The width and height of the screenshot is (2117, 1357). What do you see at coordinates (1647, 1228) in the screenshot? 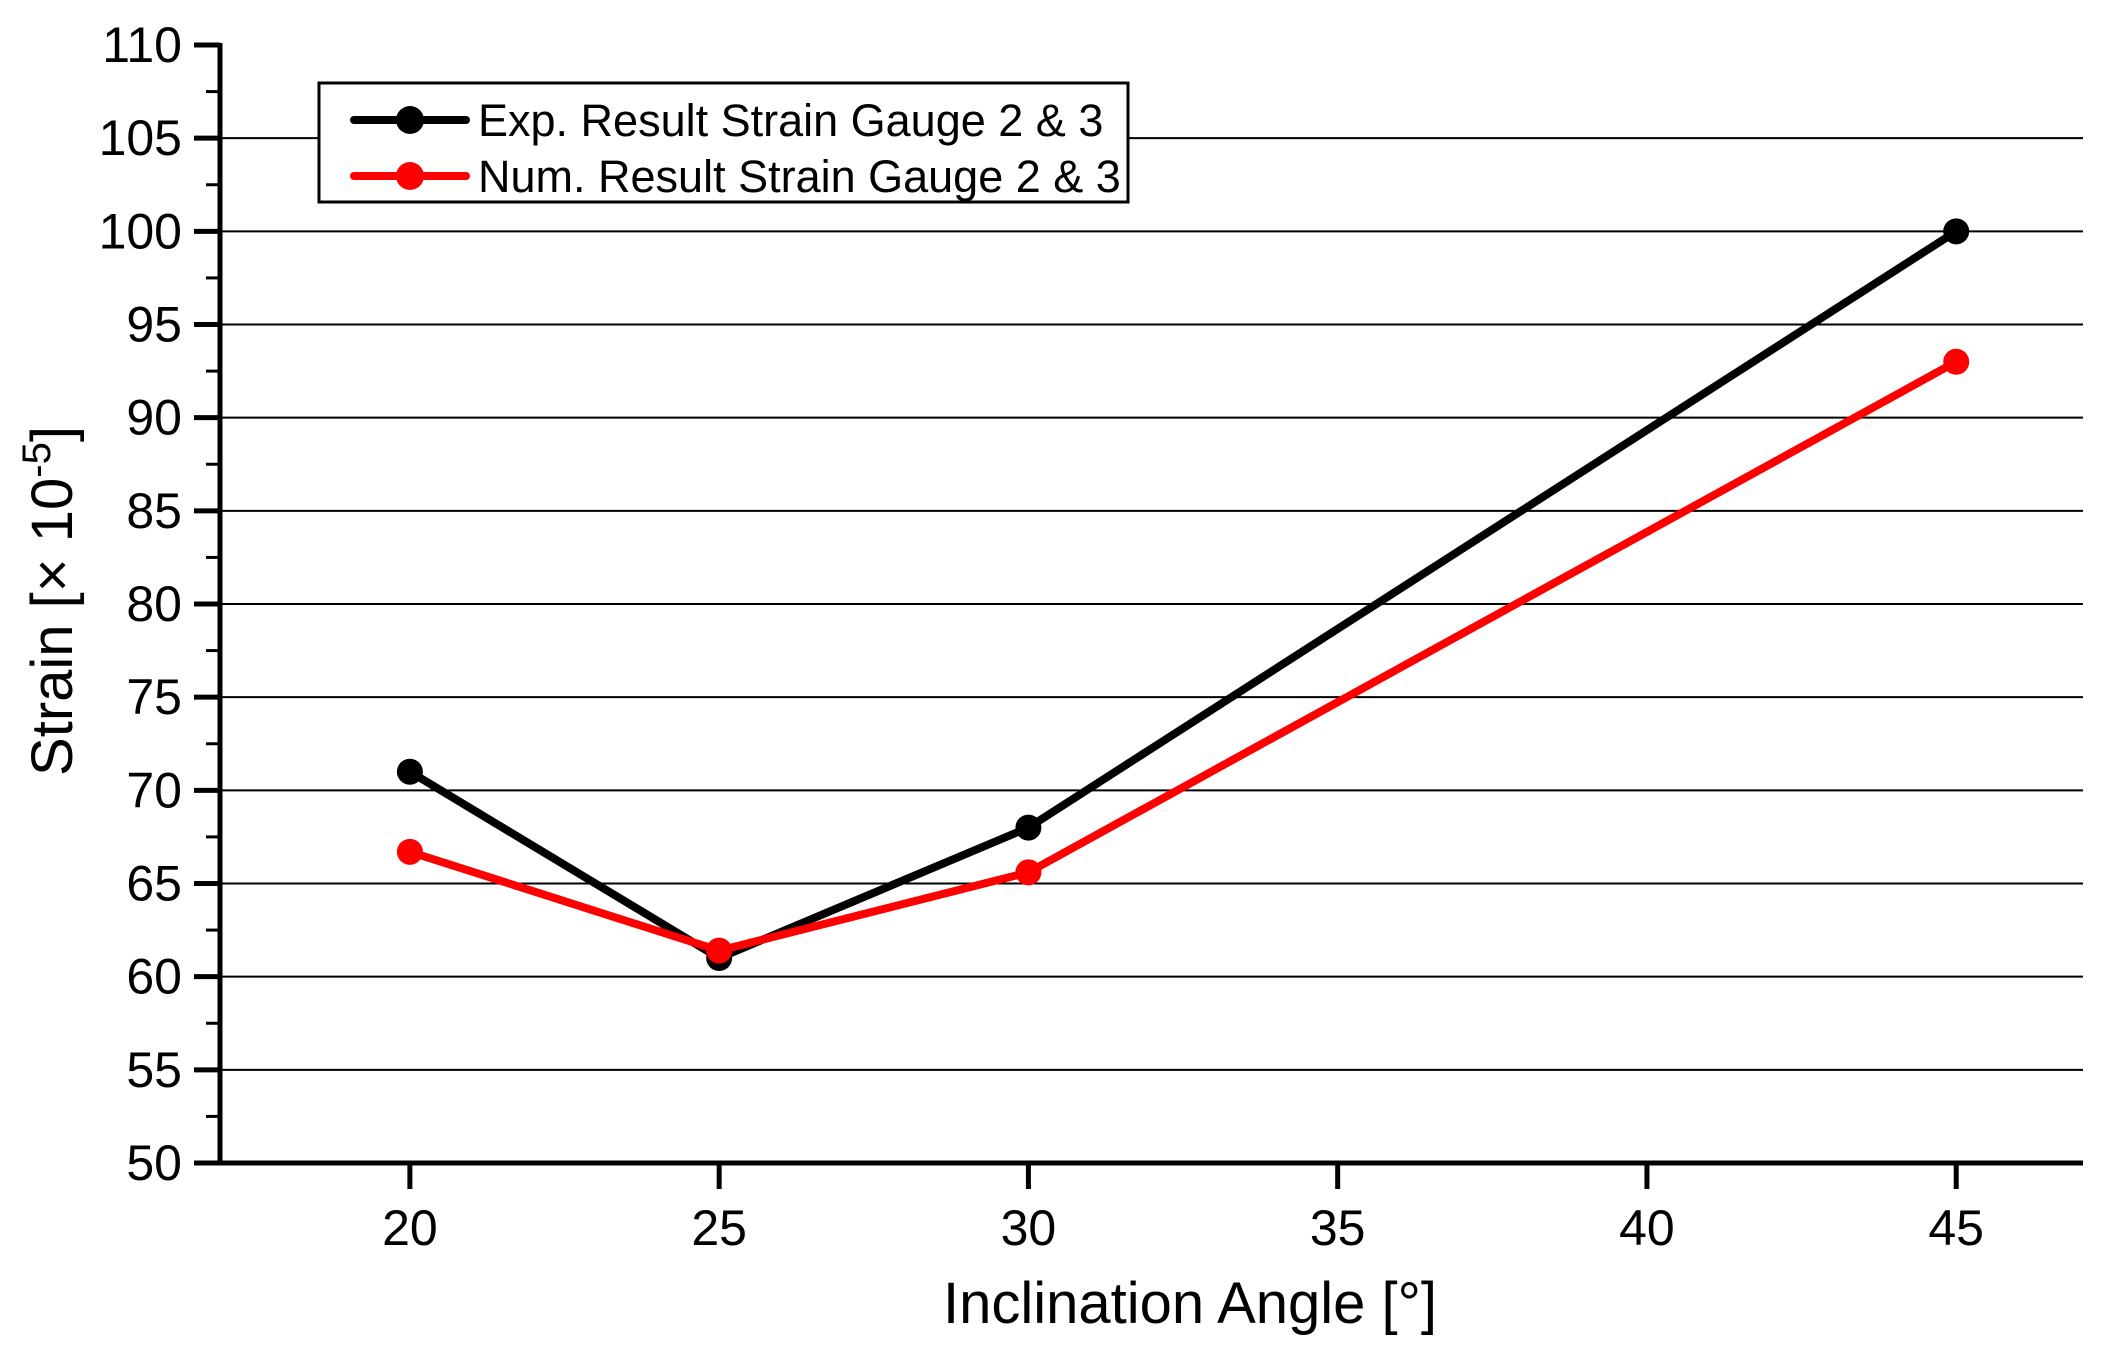
I see `x-tick-label: 40` at bounding box center [1647, 1228].